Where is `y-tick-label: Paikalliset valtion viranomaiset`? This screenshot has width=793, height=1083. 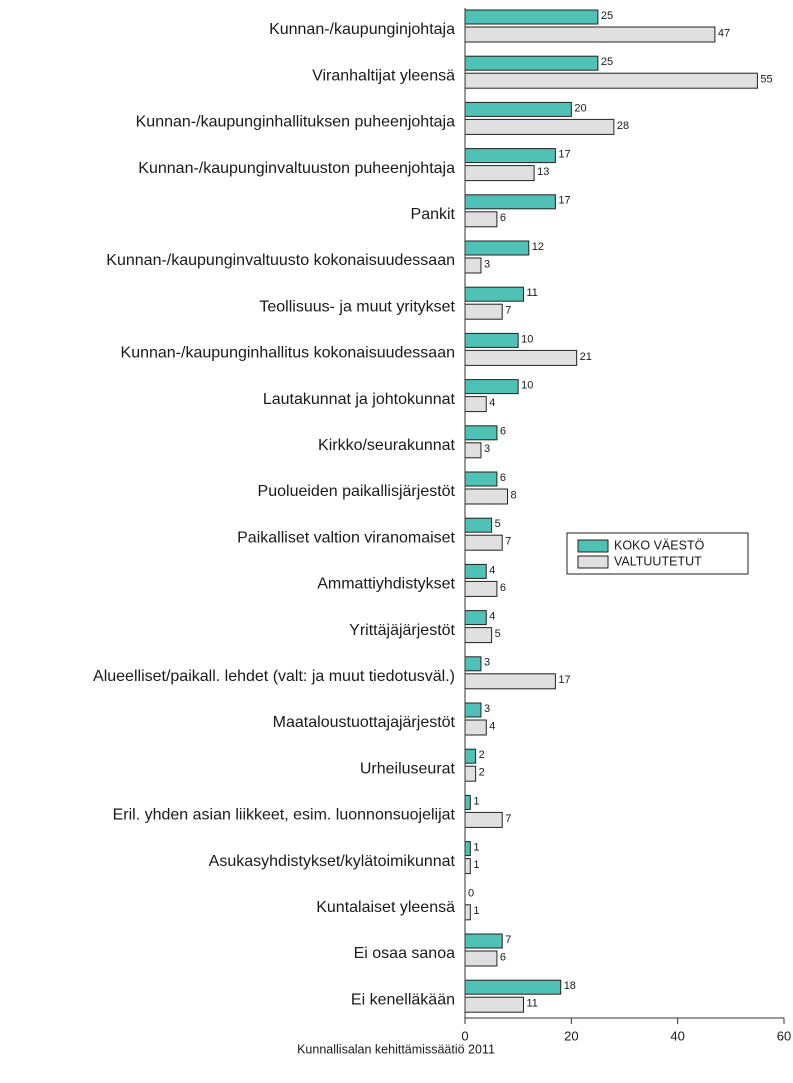 y-tick-label: Paikalliset valtion viranomaiset is located at coordinates (346, 537).